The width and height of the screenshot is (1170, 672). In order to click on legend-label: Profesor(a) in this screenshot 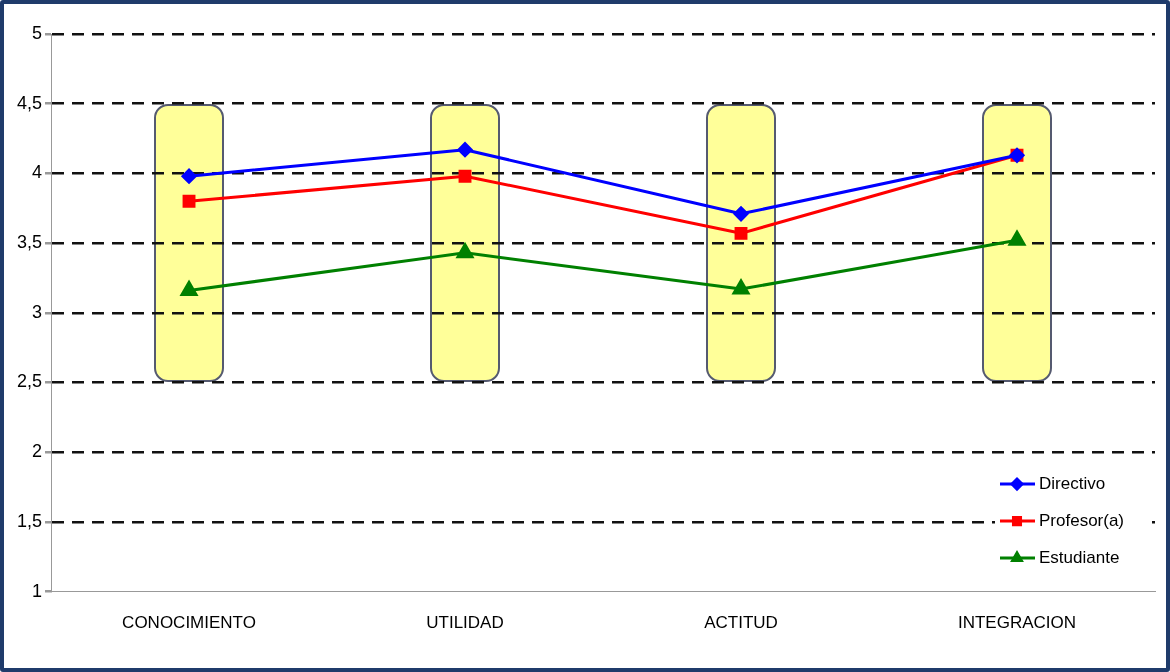, I will do `click(1082, 520)`.